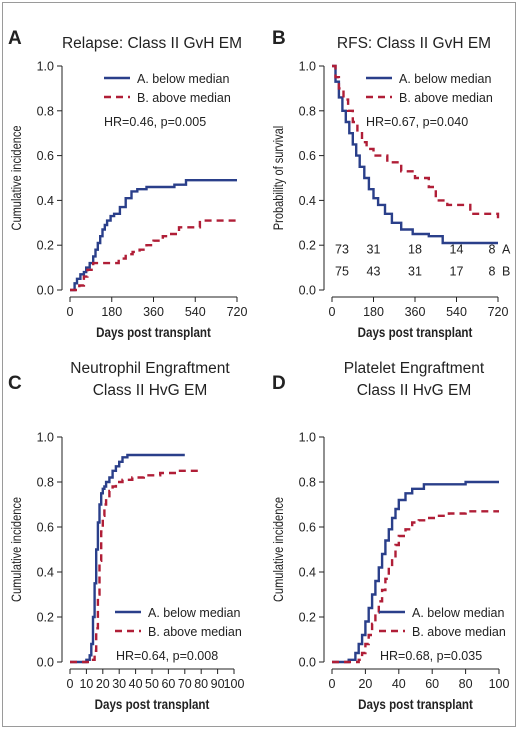 Image resolution: width=520 pixels, height=731 pixels. What do you see at coordinates (150, 368) in the screenshot?
I see `chart-title: Neutrophil Engraftment` at bounding box center [150, 368].